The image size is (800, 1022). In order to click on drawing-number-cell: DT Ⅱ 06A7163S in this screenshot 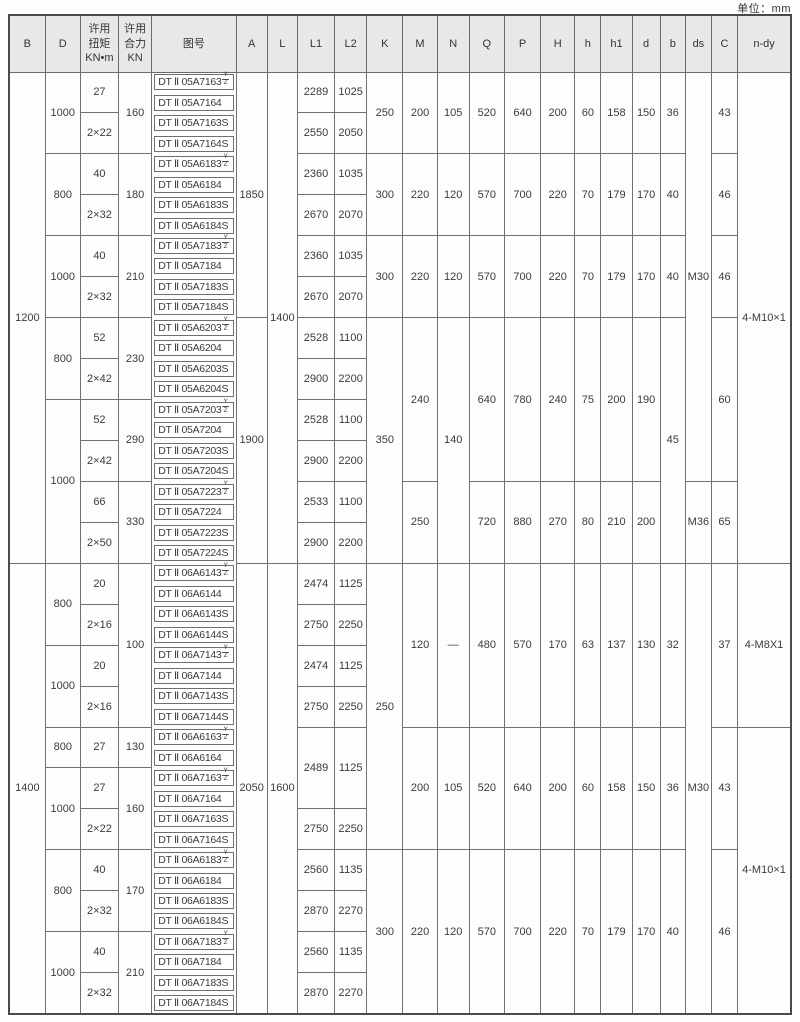, I will do `click(194, 819)`.